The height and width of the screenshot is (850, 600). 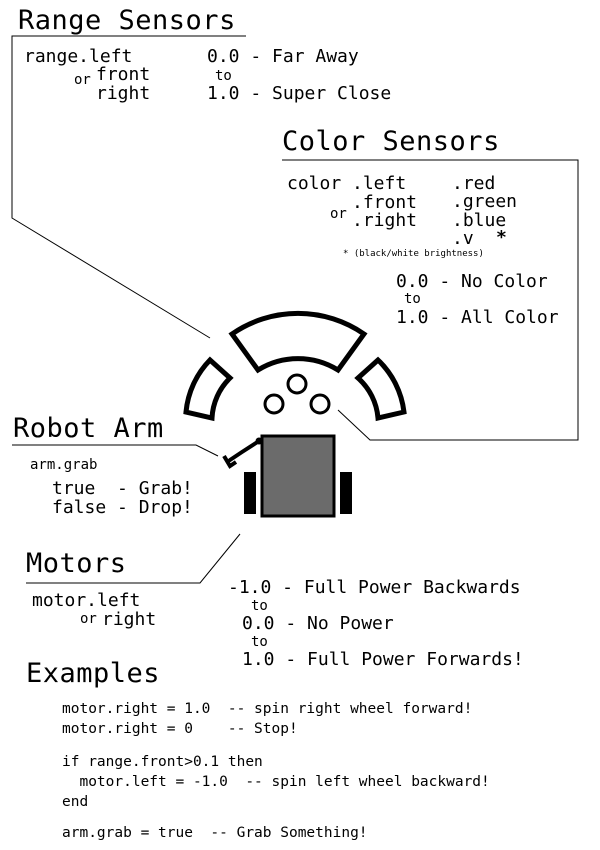 I want to click on range-or: or, so click(x=82, y=80).